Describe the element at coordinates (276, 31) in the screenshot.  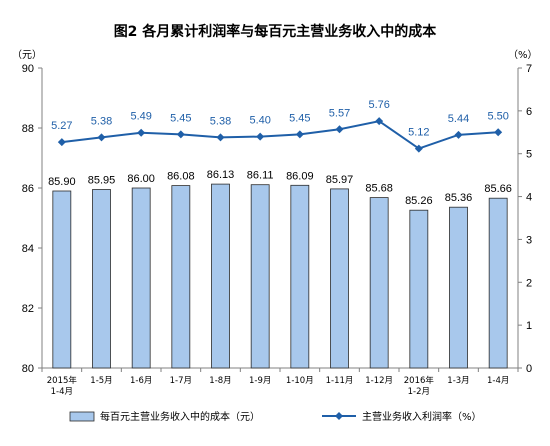
I see `chart-title: 图2 各月累计利润率与每百元主营业务收入中的成本` at that location.